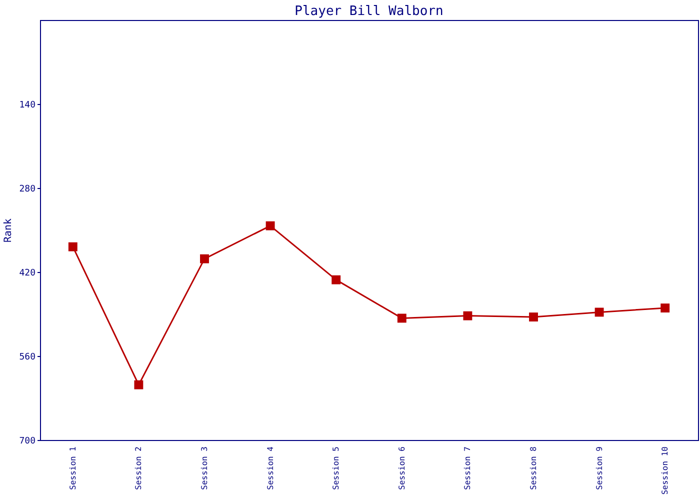 The width and height of the screenshot is (700, 500). Describe the element at coordinates (204, 468) in the screenshot. I see `x-tick-label: Session 3` at that location.